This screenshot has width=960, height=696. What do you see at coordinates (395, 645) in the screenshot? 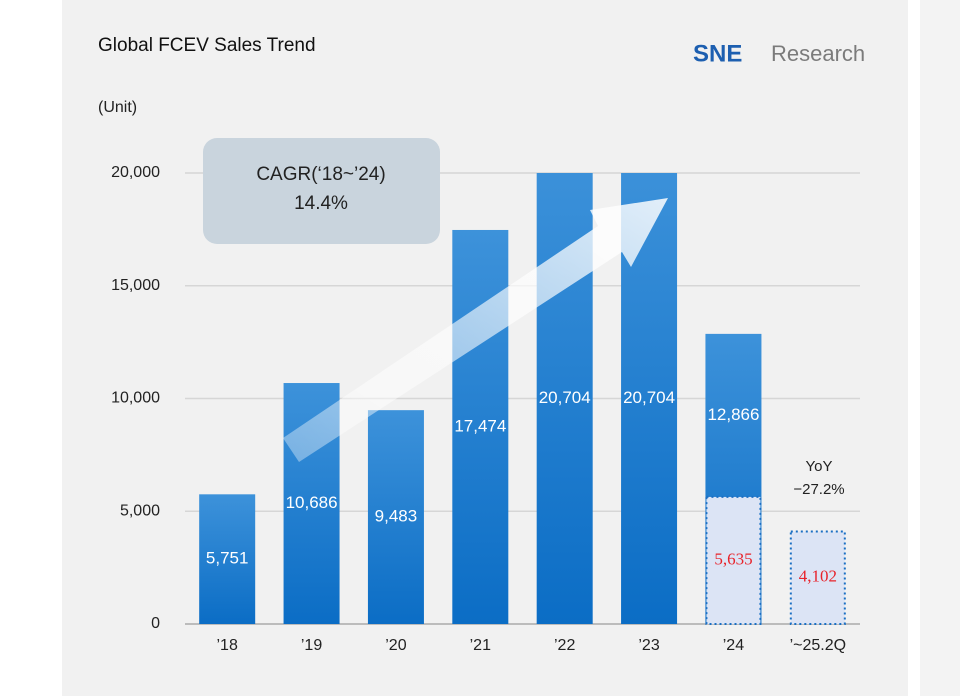
I see `x-tick-label: ’20` at bounding box center [395, 645].